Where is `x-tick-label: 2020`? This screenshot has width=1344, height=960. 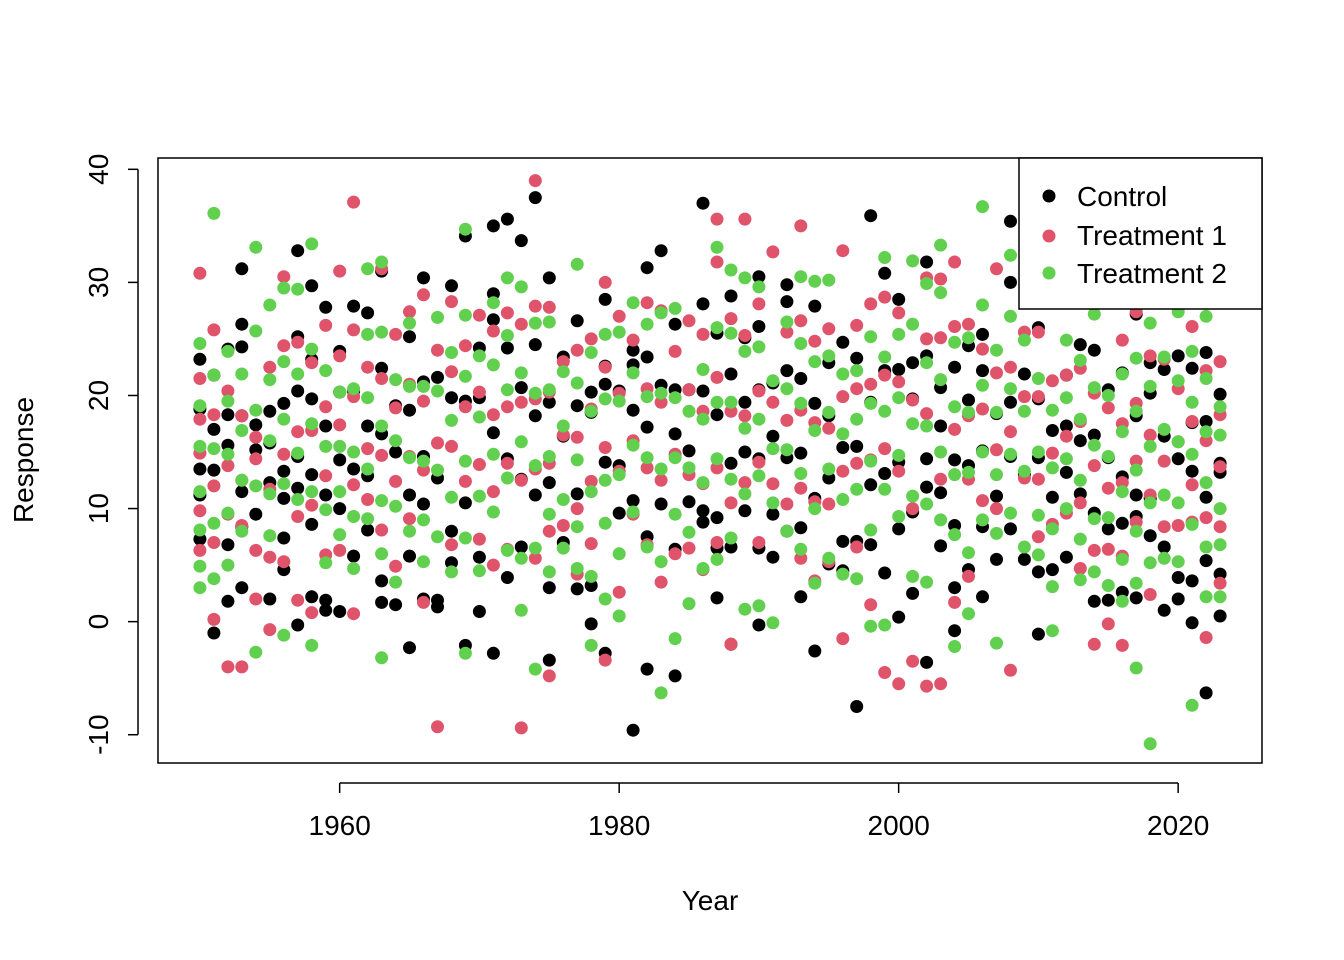
x-tick-label: 2020 is located at coordinates (1178, 825).